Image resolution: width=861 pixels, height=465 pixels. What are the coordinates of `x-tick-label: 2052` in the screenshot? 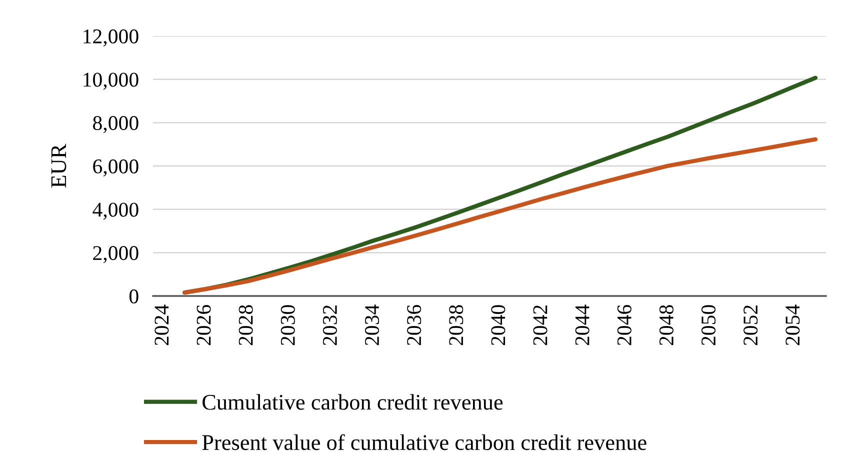 It's located at (751, 325).